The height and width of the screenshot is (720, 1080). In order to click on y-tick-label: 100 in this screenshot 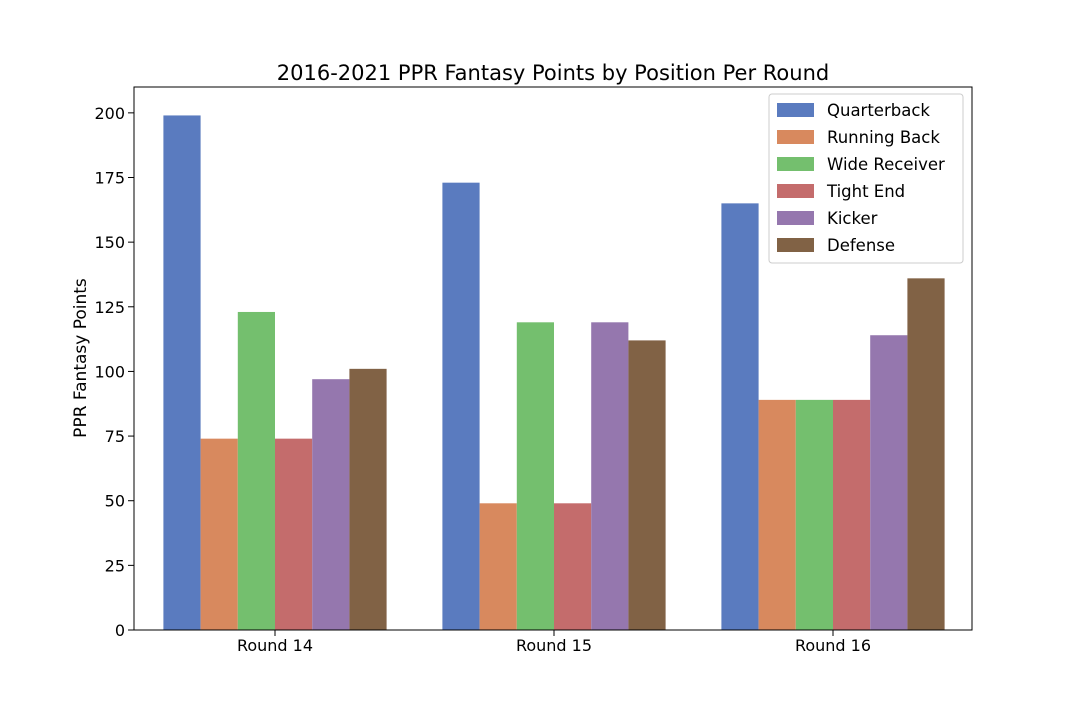, I will do `click(109, 371)`.